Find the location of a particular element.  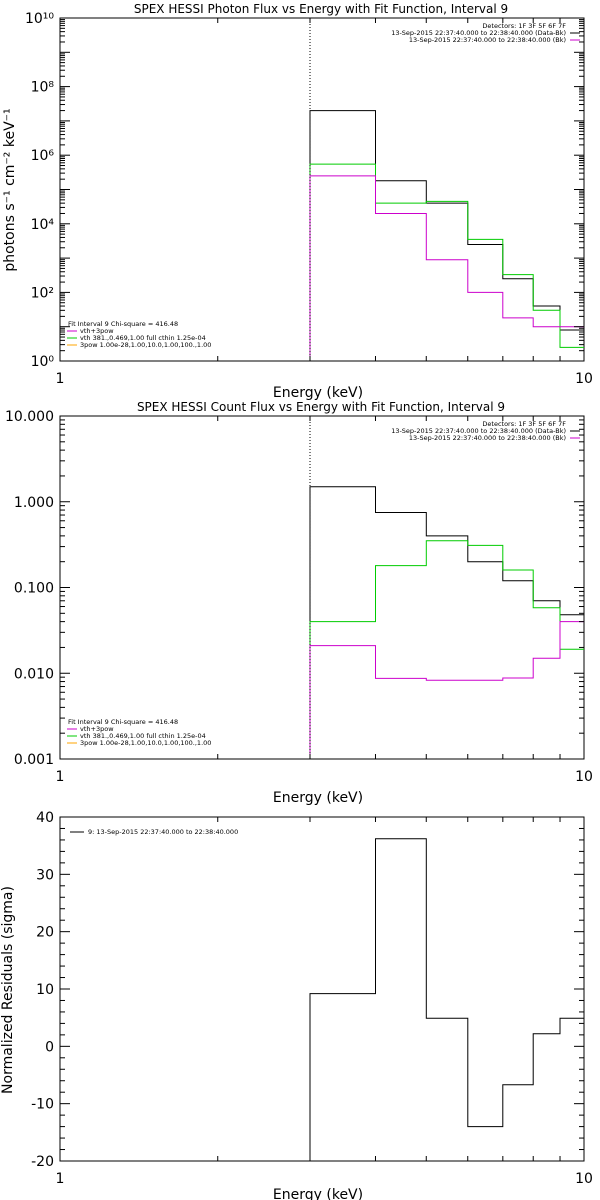

y-tick-label: 0.010 is located at coordinates (34, 674).